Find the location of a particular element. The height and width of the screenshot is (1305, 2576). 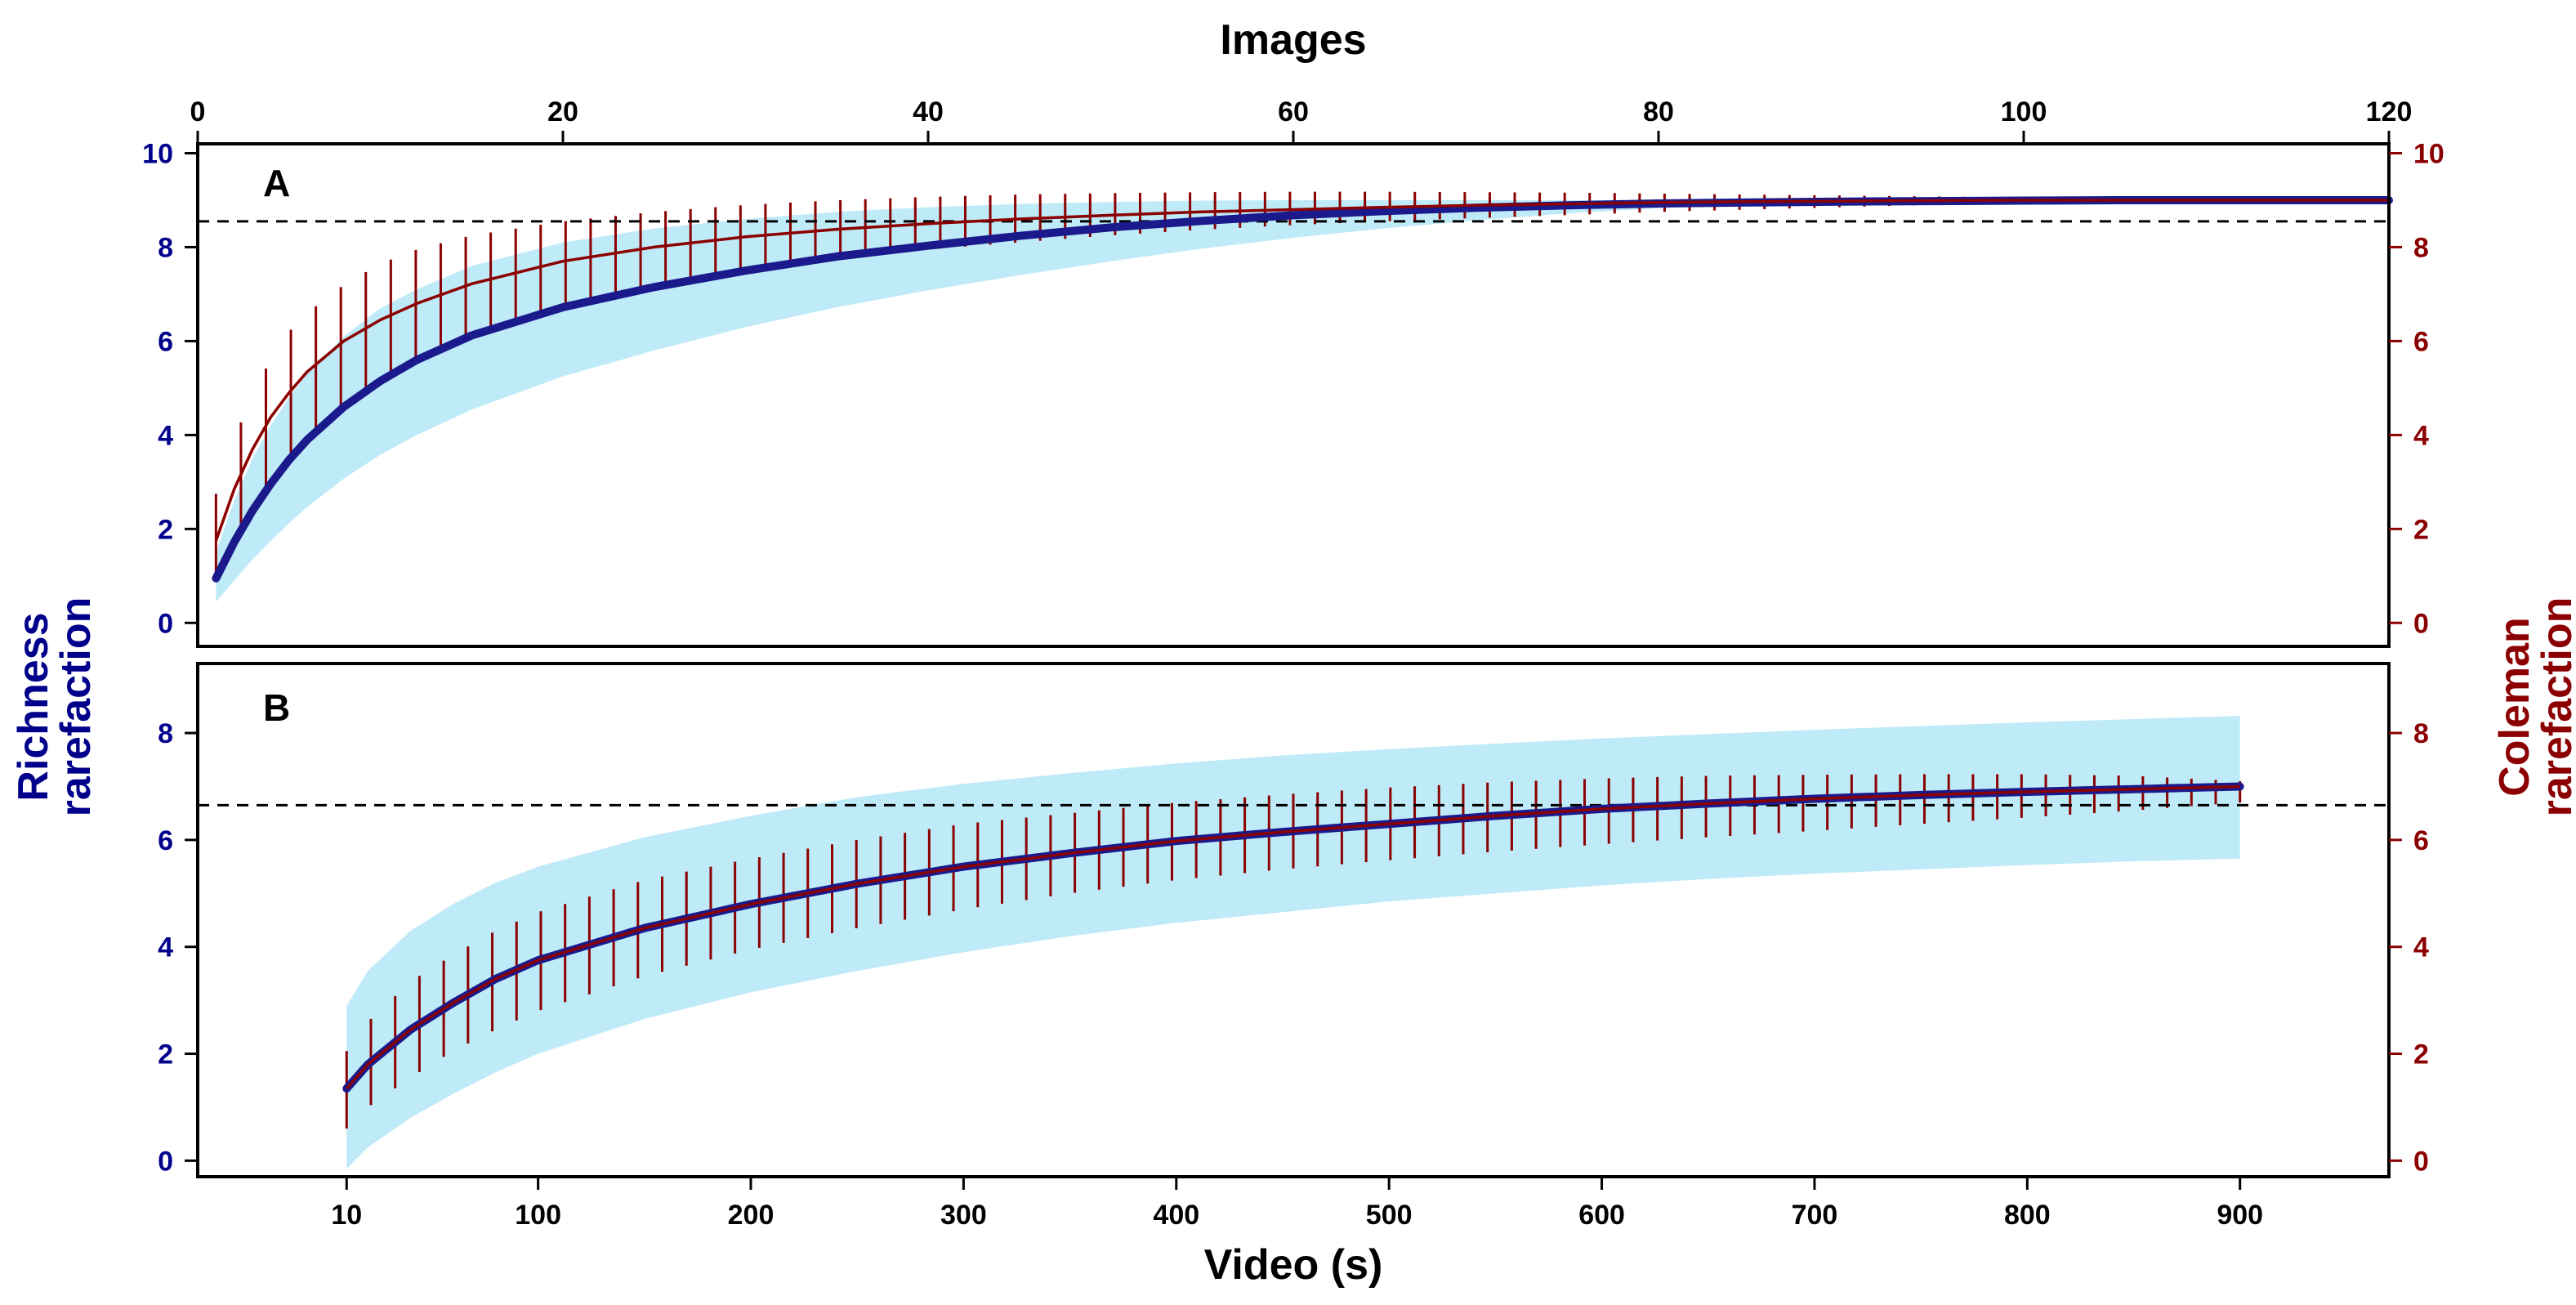

top-x-tick-label: 80 is located at coordinates (1659, 111).